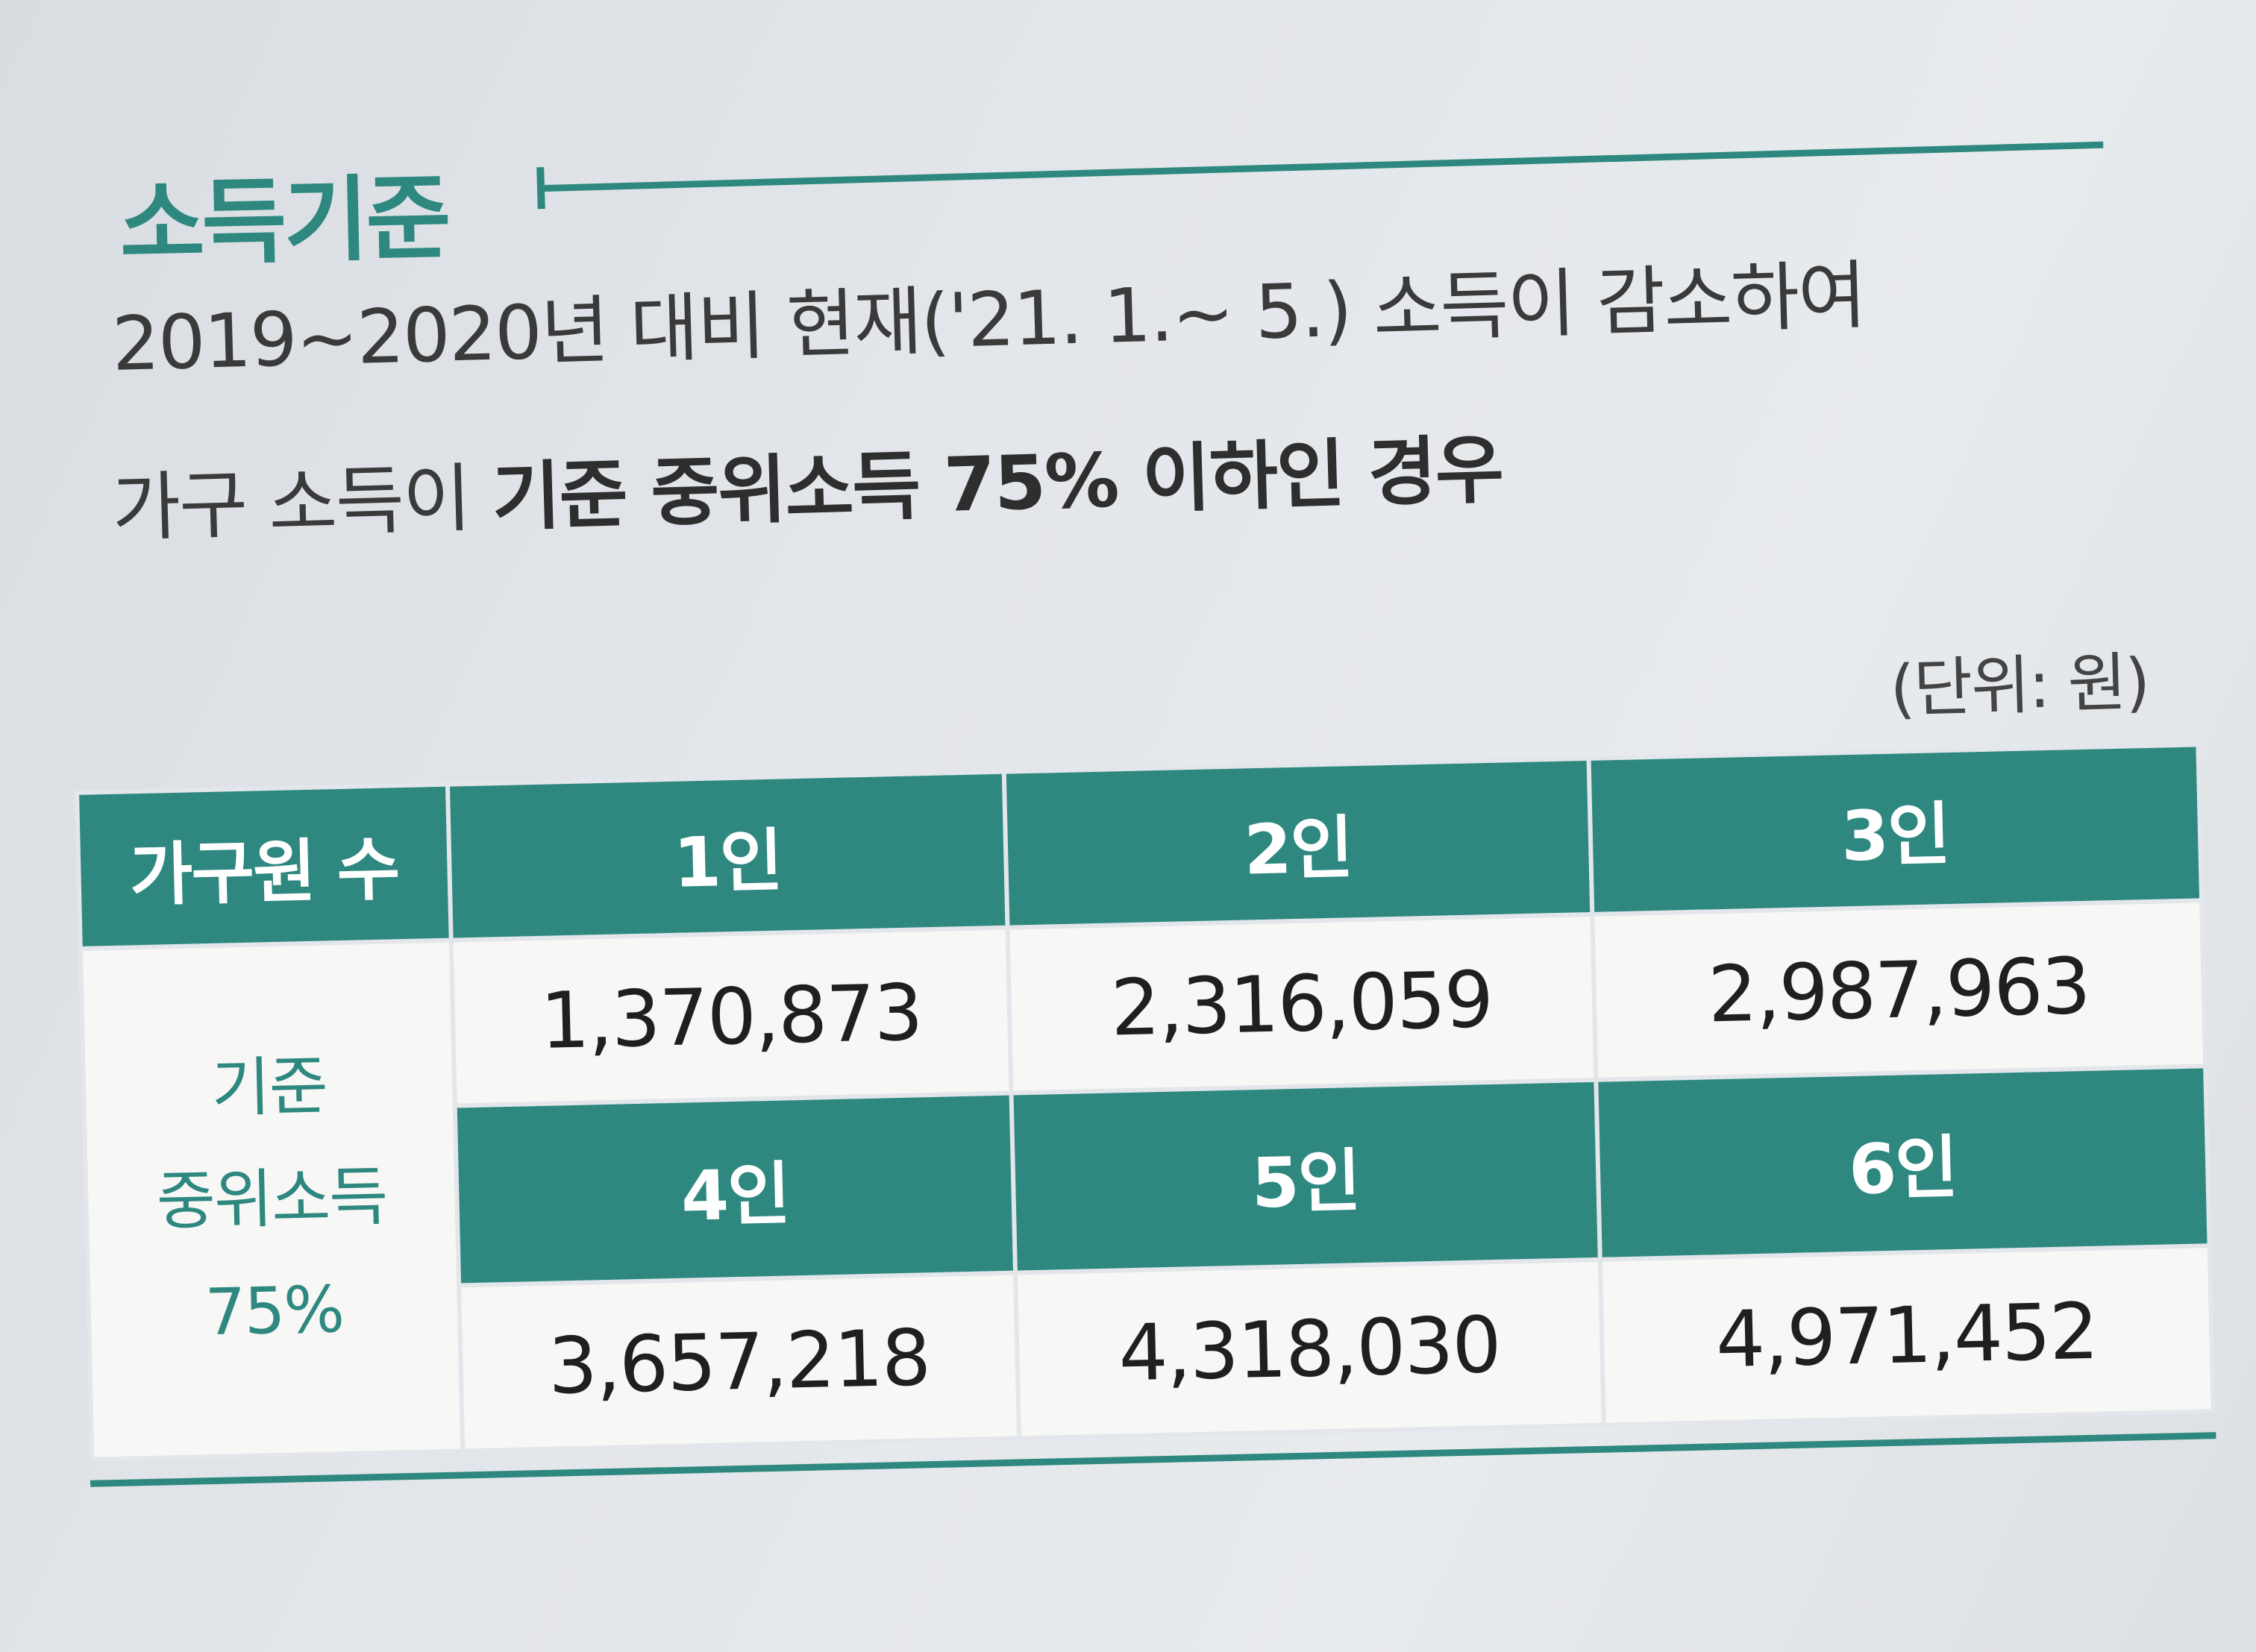  I want to click on description-line-2-bold: 기준 중위소득 75% 이하인 경우, so click(997, 483).